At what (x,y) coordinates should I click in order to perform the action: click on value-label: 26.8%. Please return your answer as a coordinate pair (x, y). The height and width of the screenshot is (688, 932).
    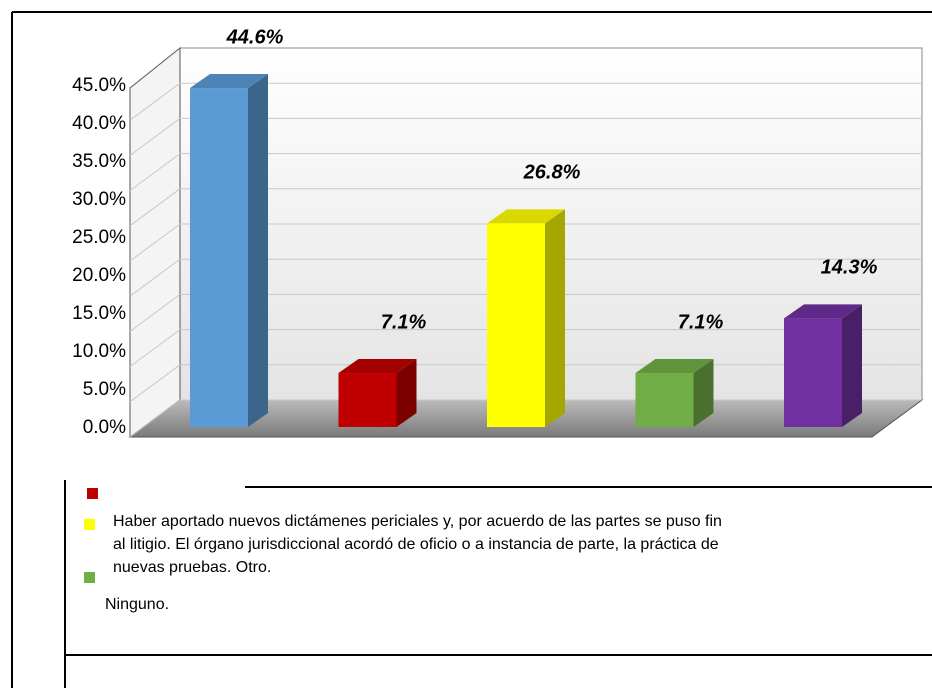
    Looking at the image, I should click on (552, 173).